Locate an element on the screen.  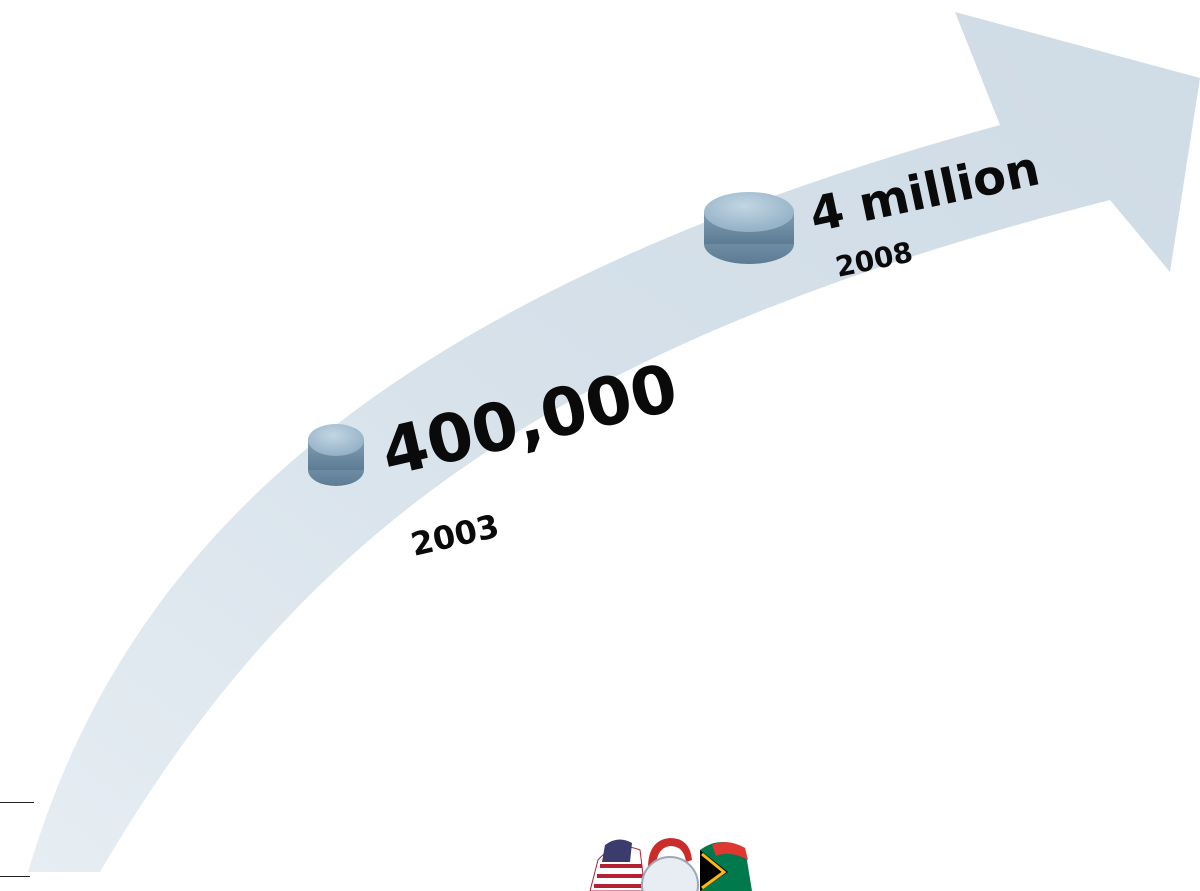
ribbon-loop-icon is located at coordinates (670, 853).